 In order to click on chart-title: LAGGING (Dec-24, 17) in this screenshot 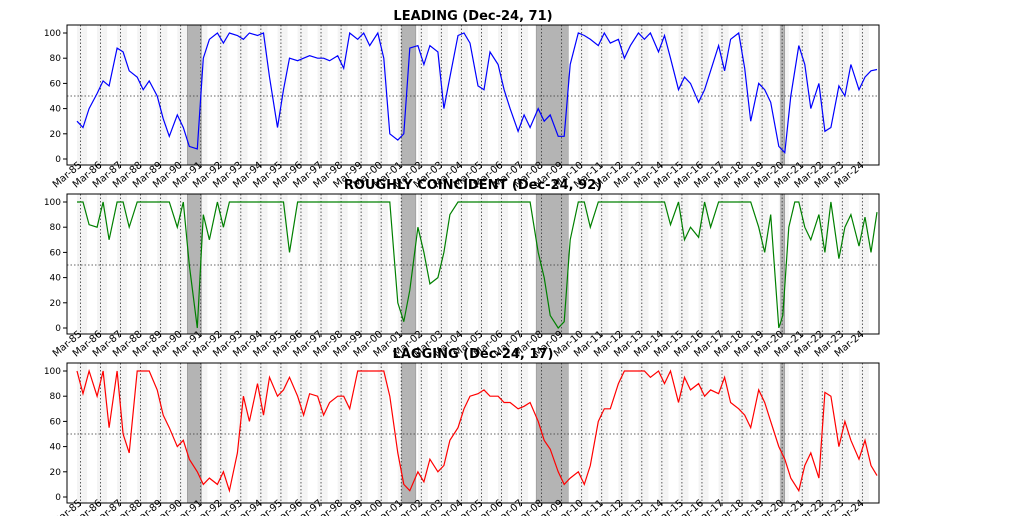, I will do `click(473, 354)`.